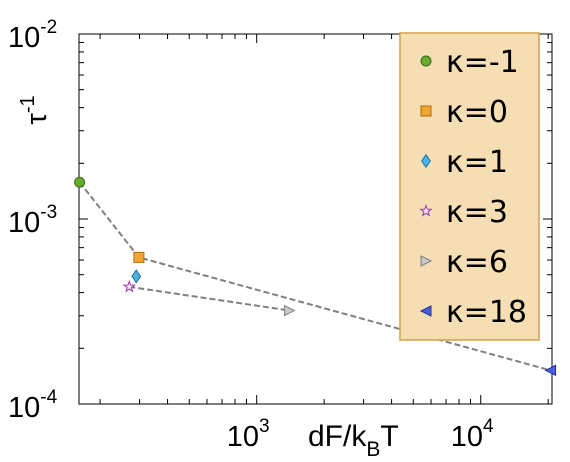 This screenshot has height=462, width=570. I want to click on legend-label: κ=0, so click(477, 112).